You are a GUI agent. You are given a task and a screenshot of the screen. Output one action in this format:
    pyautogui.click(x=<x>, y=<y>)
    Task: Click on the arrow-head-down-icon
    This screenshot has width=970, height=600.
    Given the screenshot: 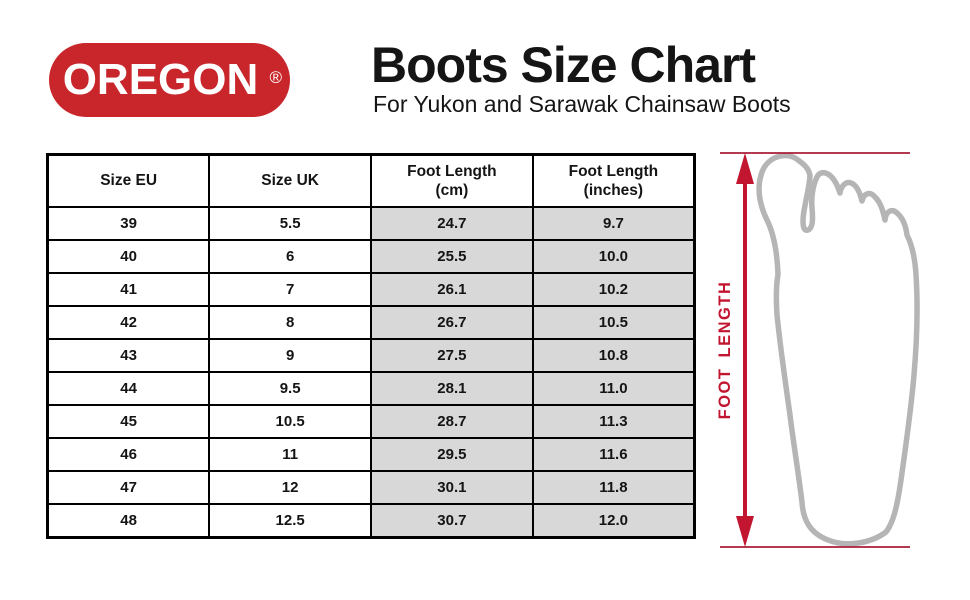 What is the action you would take?
    pyautogui.click(x=745, y=531)
    